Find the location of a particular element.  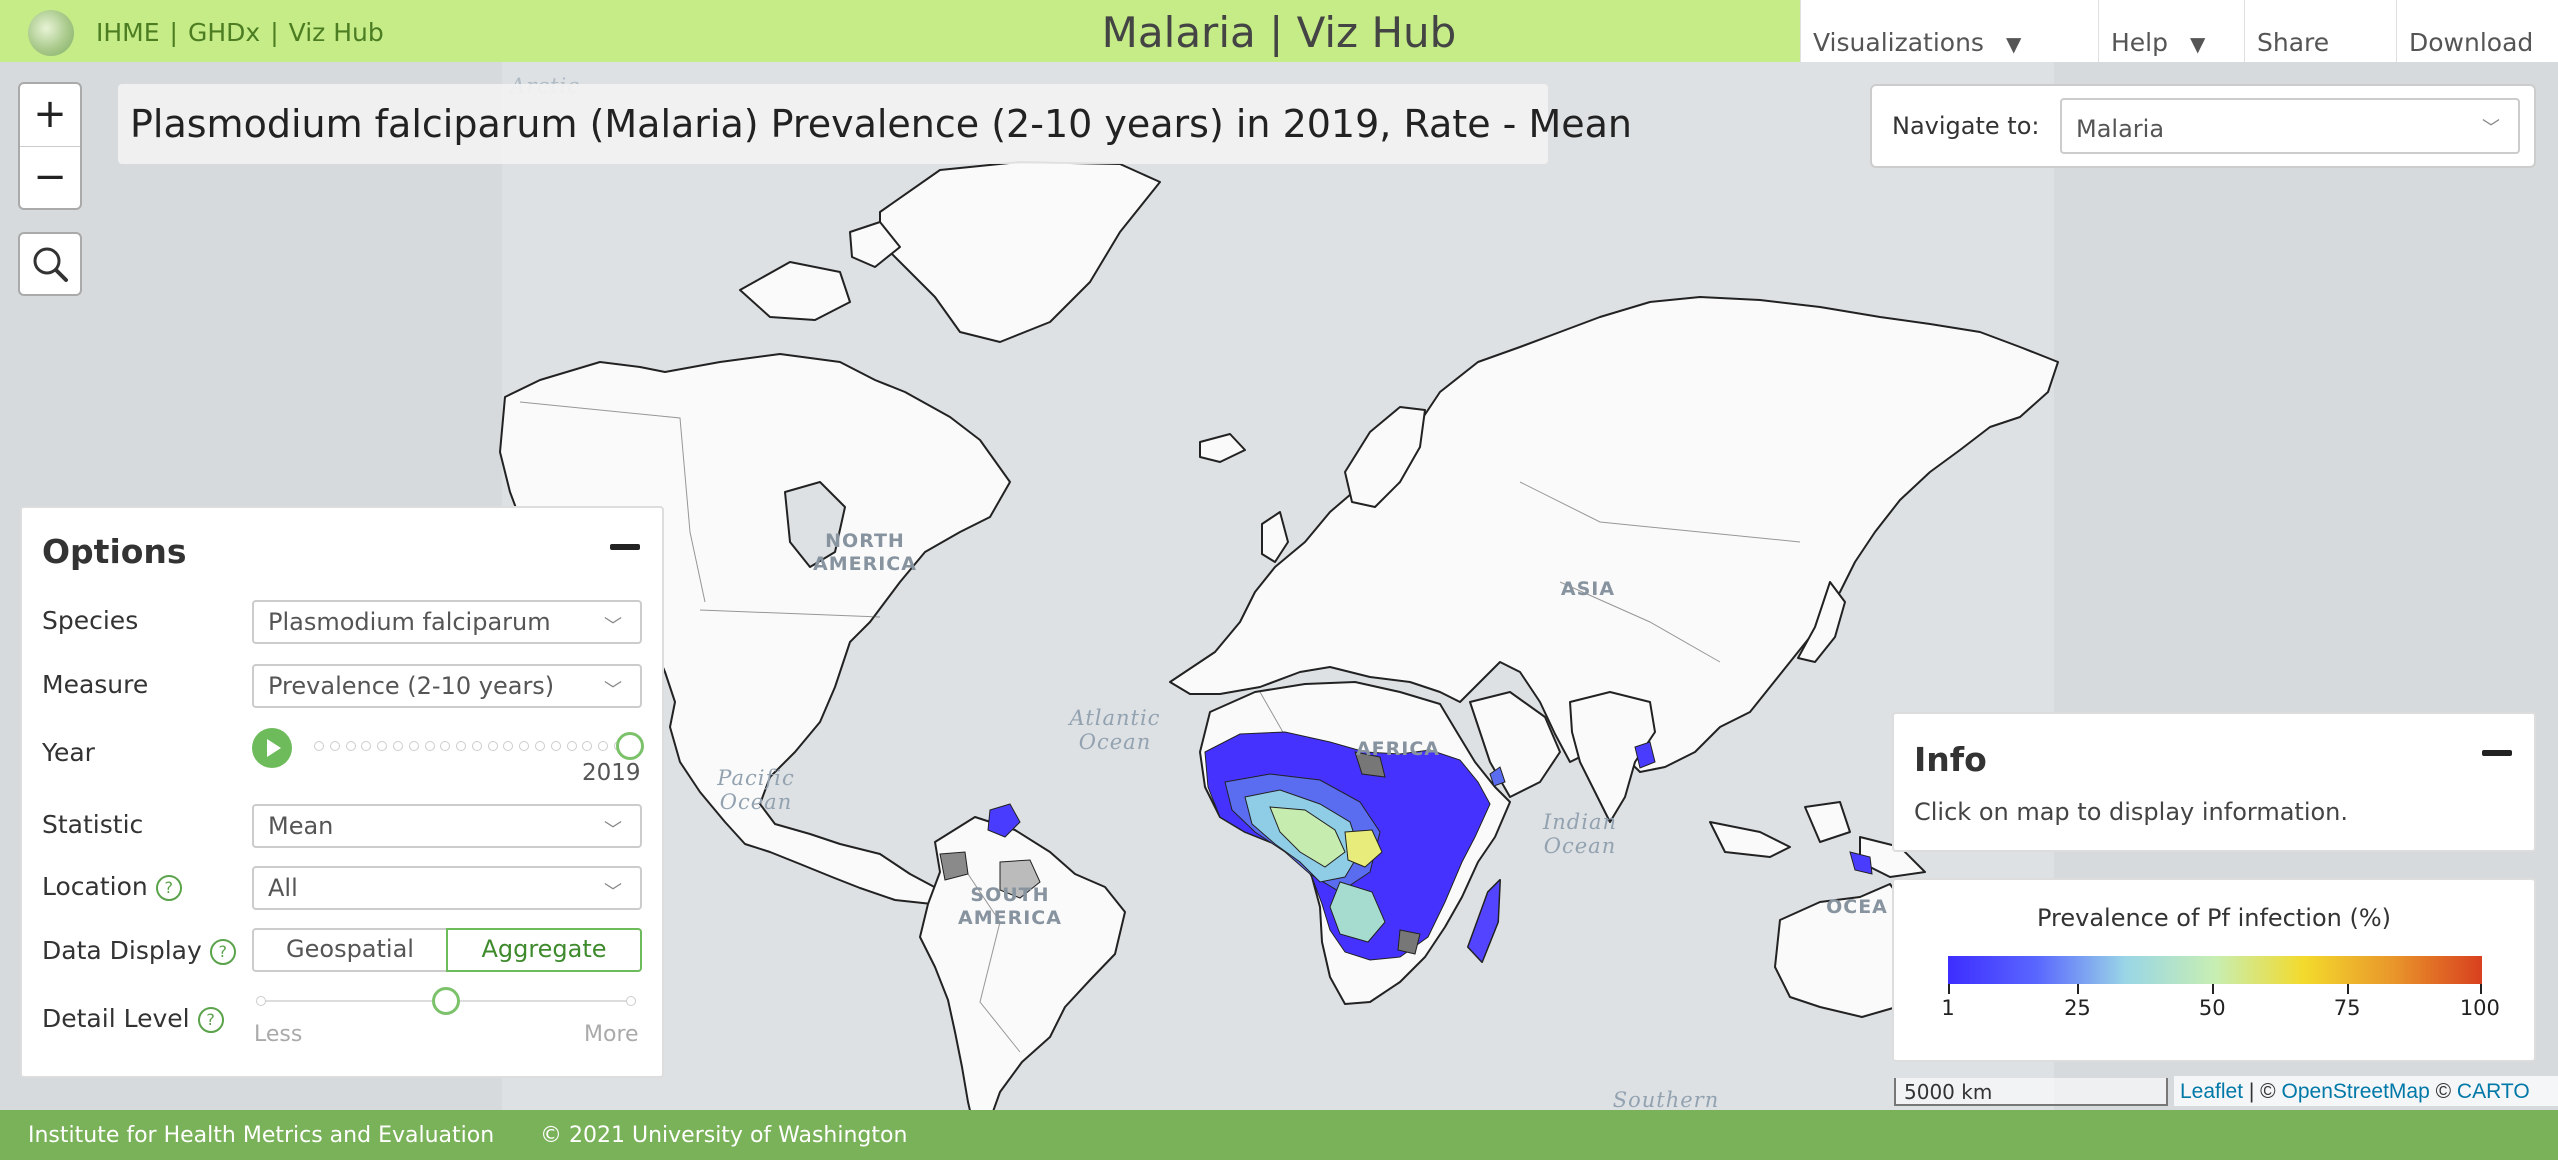

year-value: 2019 is located at coordinates (611, 773).